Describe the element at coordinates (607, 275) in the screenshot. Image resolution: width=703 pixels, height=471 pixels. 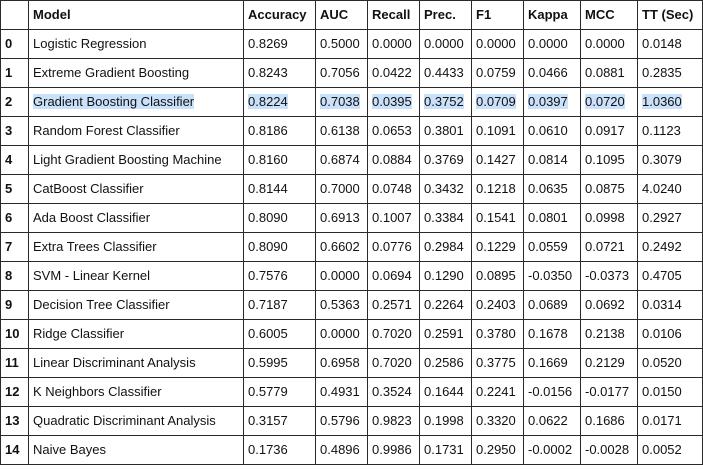
I see `cell-text: -0.0373` at that location.